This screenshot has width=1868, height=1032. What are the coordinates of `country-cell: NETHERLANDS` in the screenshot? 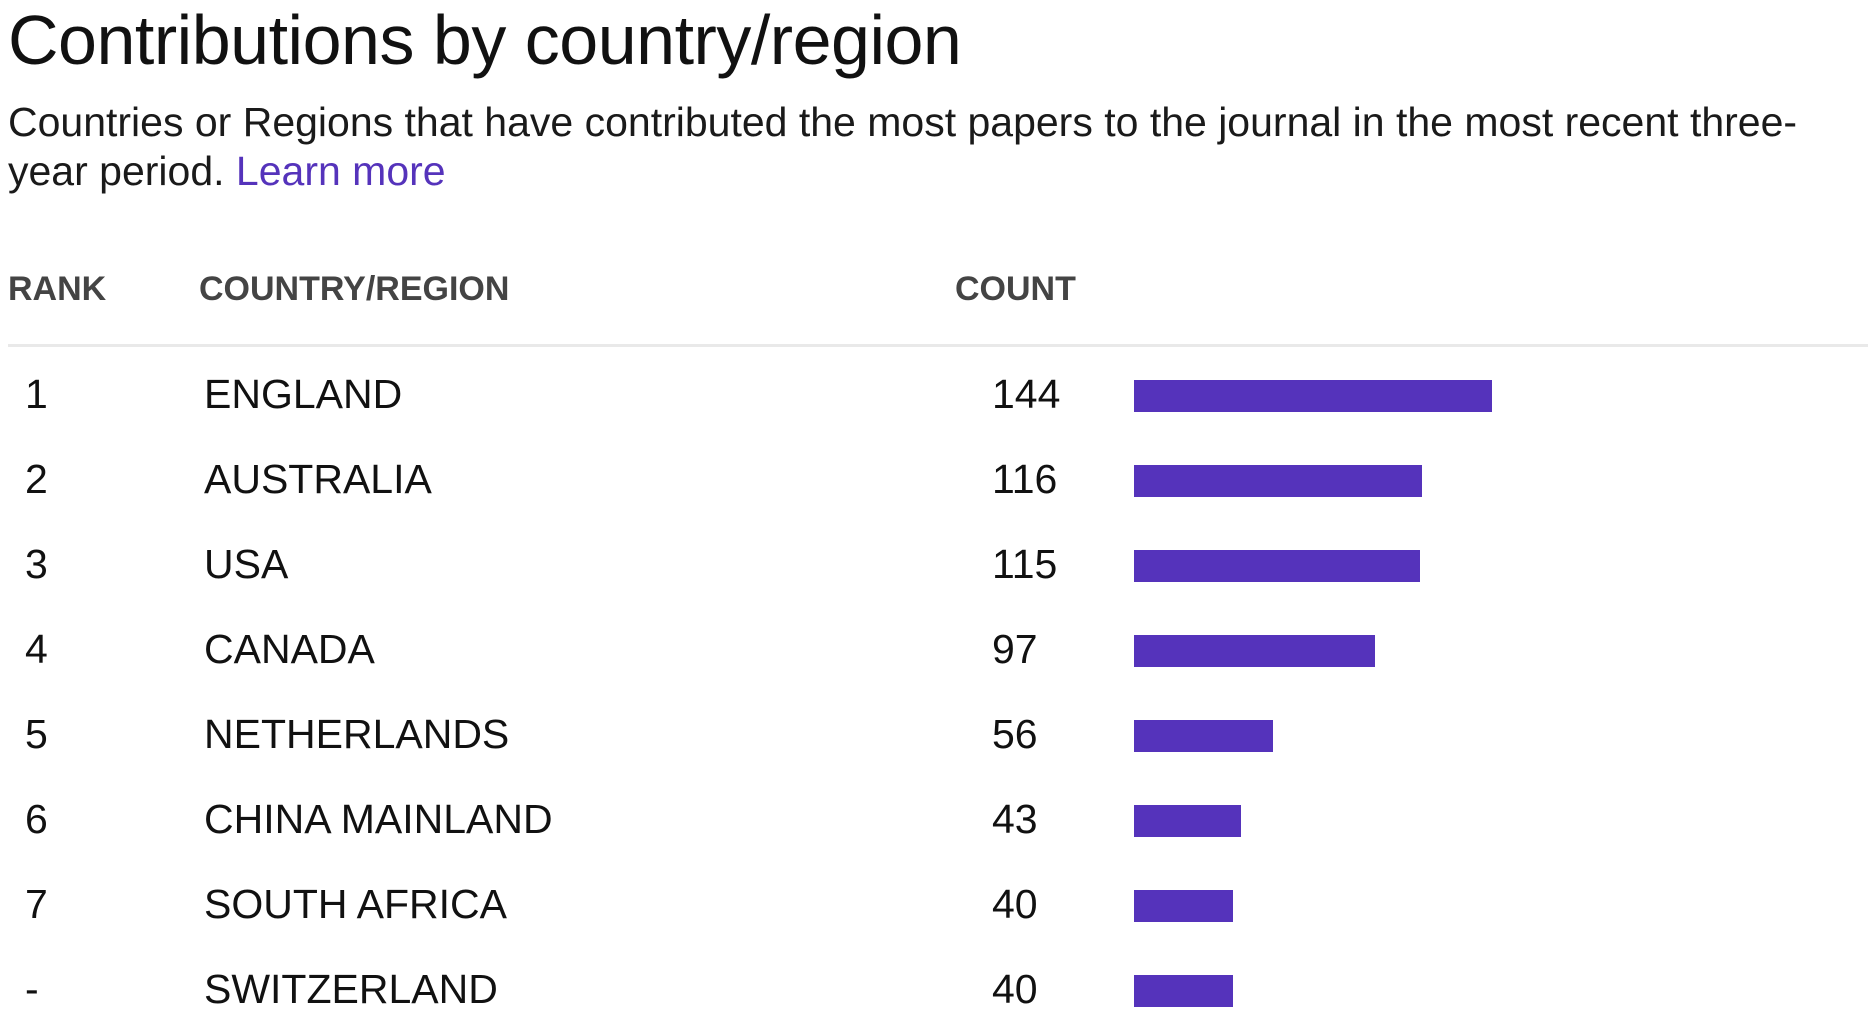 It's located at (357, 734).